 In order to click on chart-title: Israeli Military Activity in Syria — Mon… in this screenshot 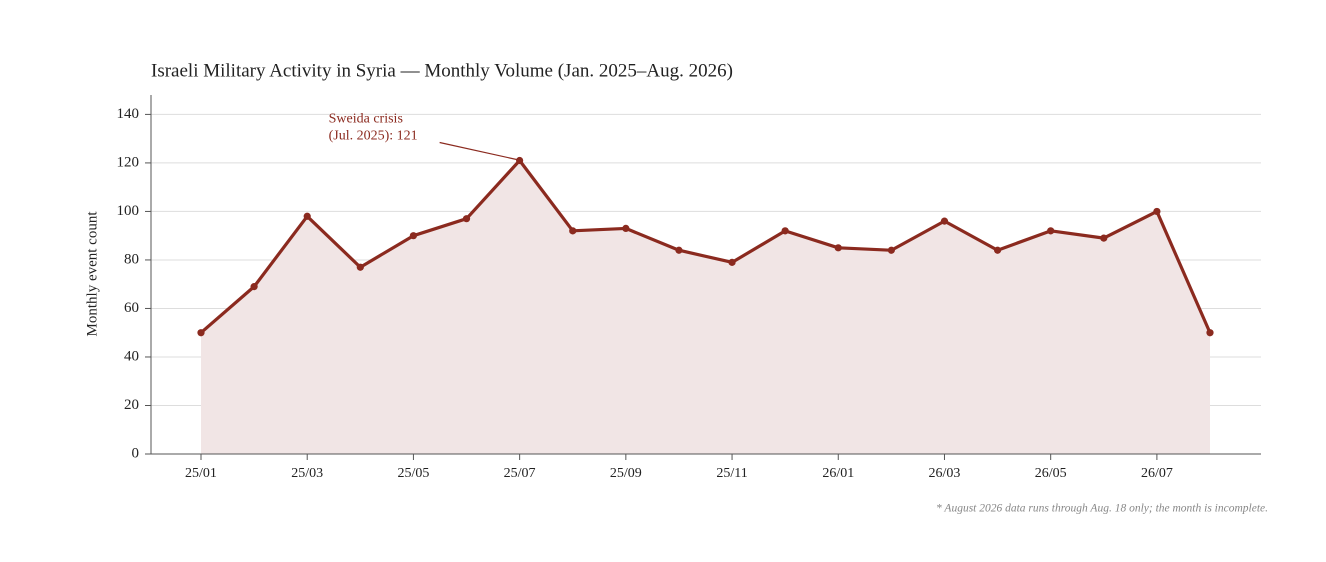, I will do `click(442, 70)`.